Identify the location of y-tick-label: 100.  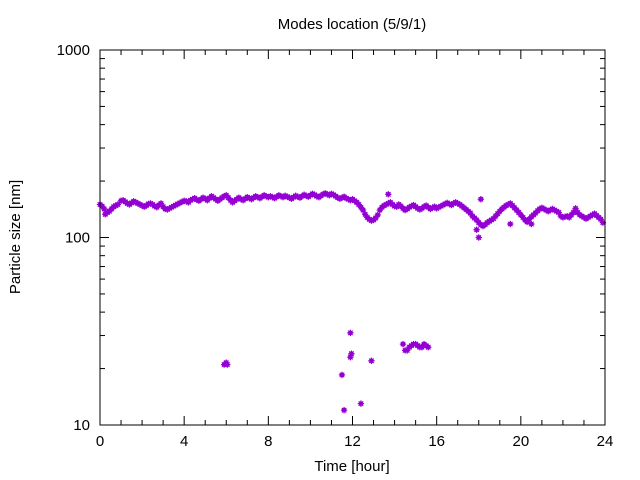
(77, 238).